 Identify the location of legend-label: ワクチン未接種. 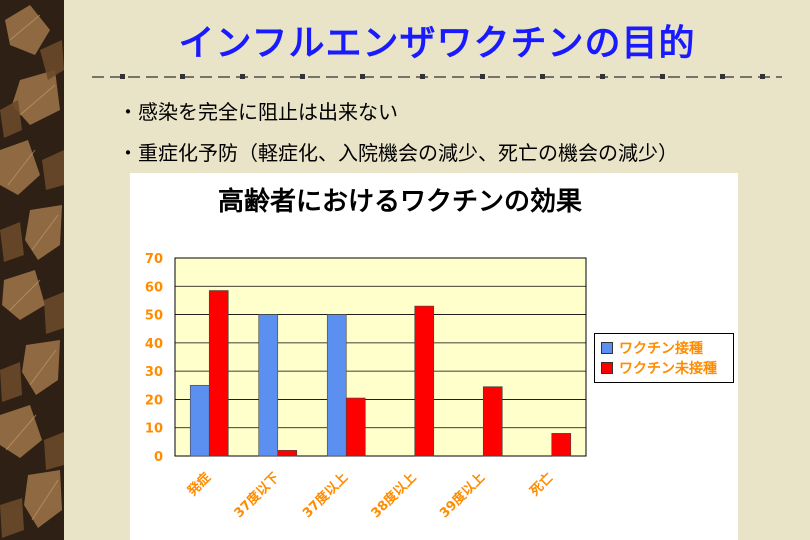
(668, 369).